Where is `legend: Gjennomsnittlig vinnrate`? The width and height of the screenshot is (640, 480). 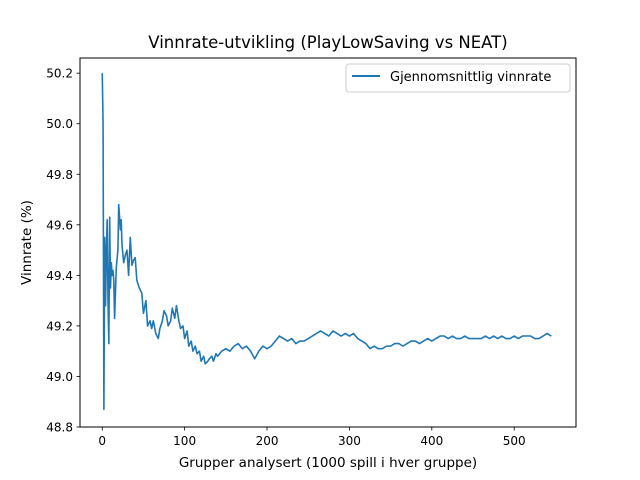
legend: Gjennomsnittlig vinnrate is located at coordinates (458, 78).